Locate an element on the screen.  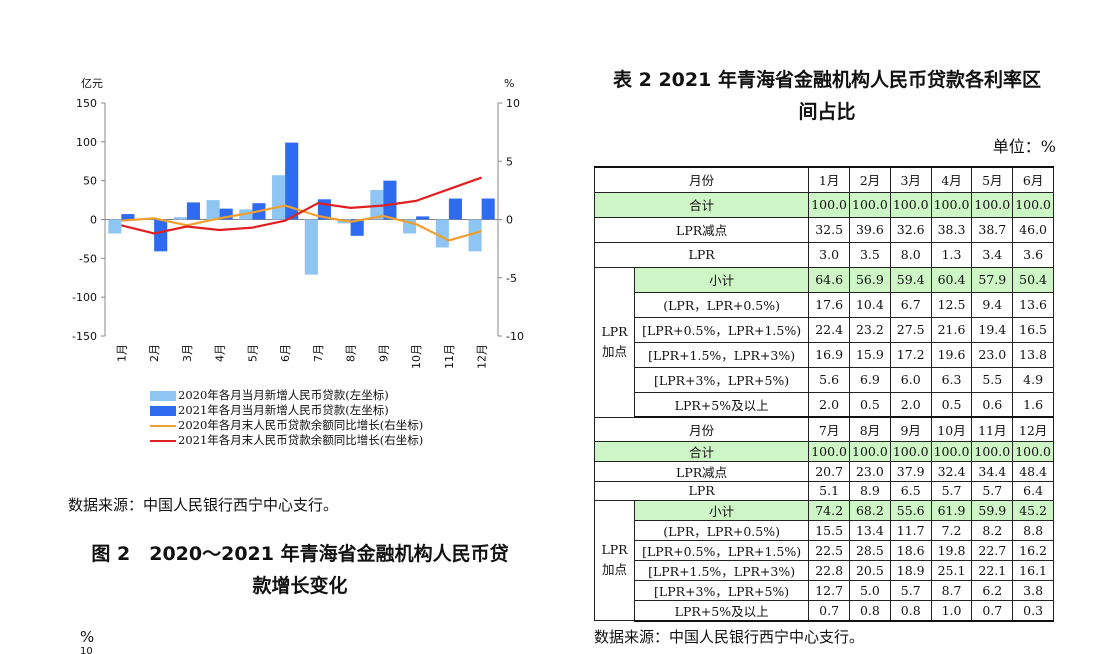
value-cell: 15.9 is located at coordinates (870, 354).